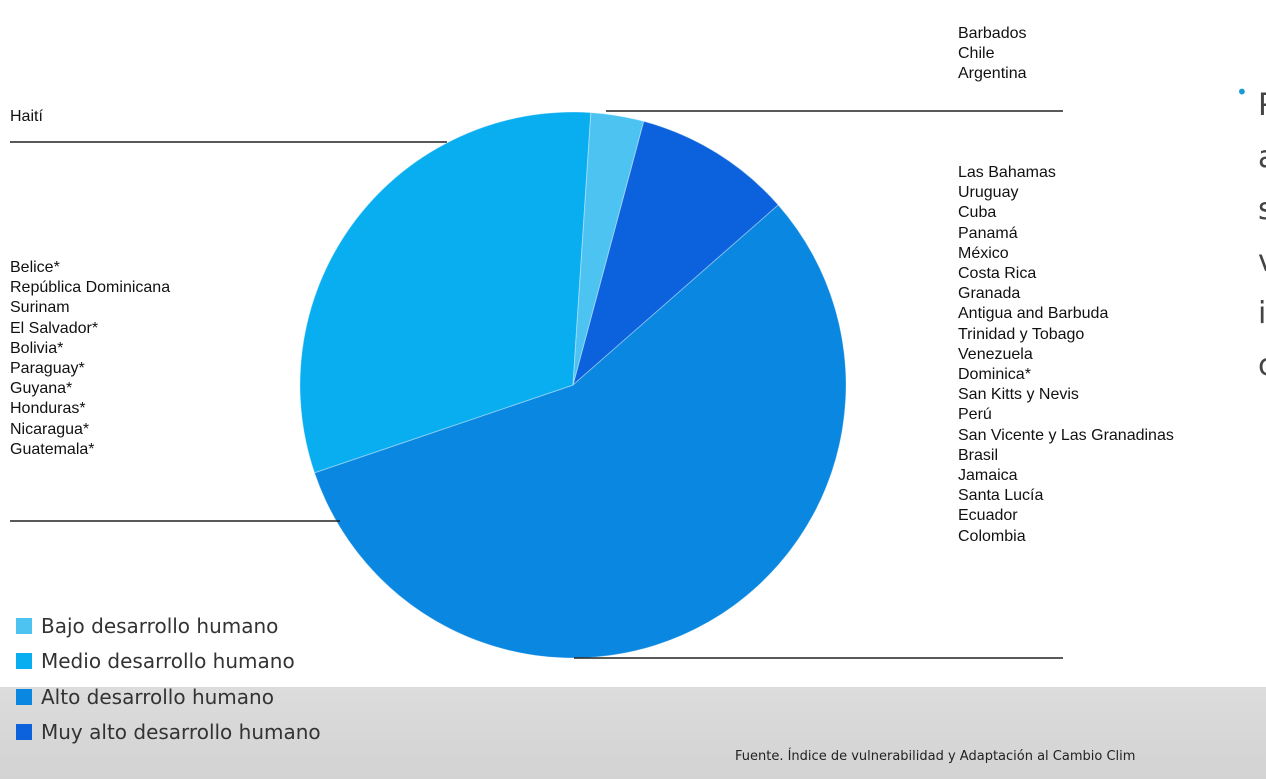 The image size is (1266, 779). What do you see at coordinates (52, 449) in the screenshot?
I see `country-label: Guatemala*` at bounding box center [52, 449].